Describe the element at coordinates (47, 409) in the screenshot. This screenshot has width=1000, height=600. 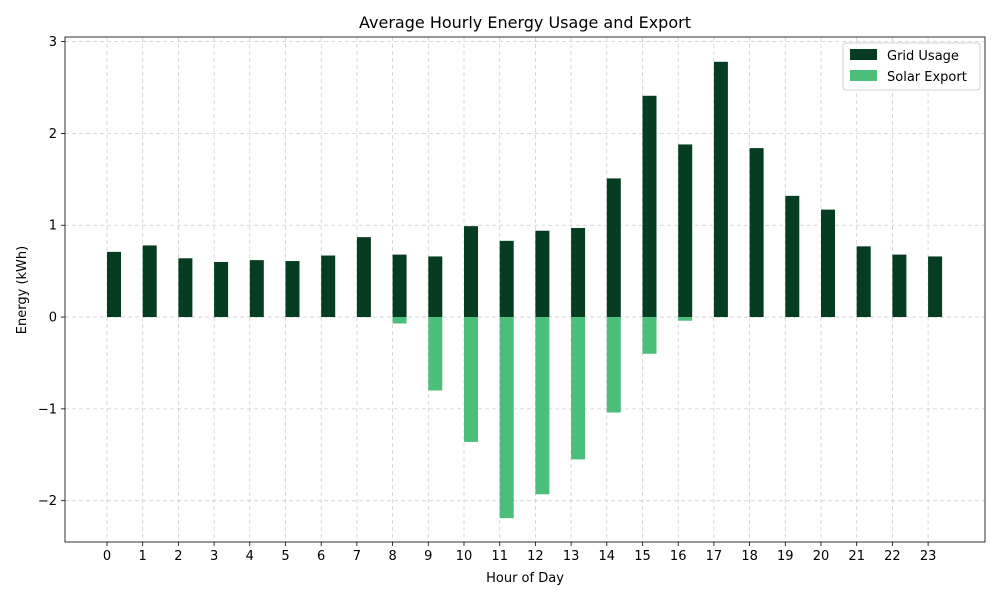
I see `y-tick-label: −1` at that location.